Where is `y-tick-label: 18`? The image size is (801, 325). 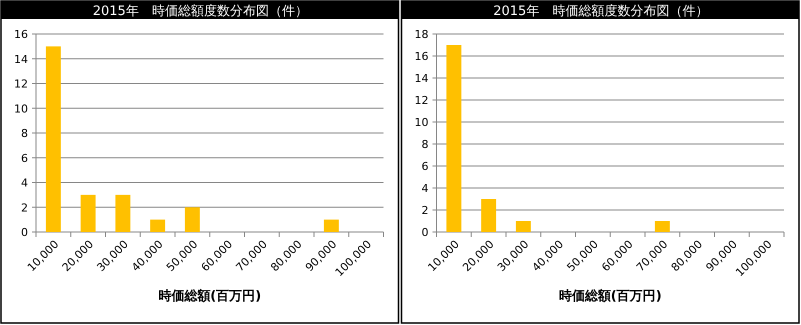
y-tick-label: 18 is located at coordinates (421, 34).